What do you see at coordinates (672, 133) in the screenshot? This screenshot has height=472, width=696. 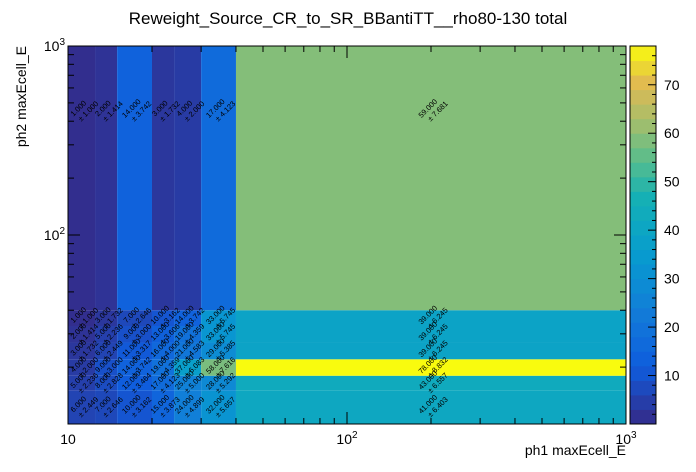 I see `palette-tick-label: 60` at bounding box center [672, 133].